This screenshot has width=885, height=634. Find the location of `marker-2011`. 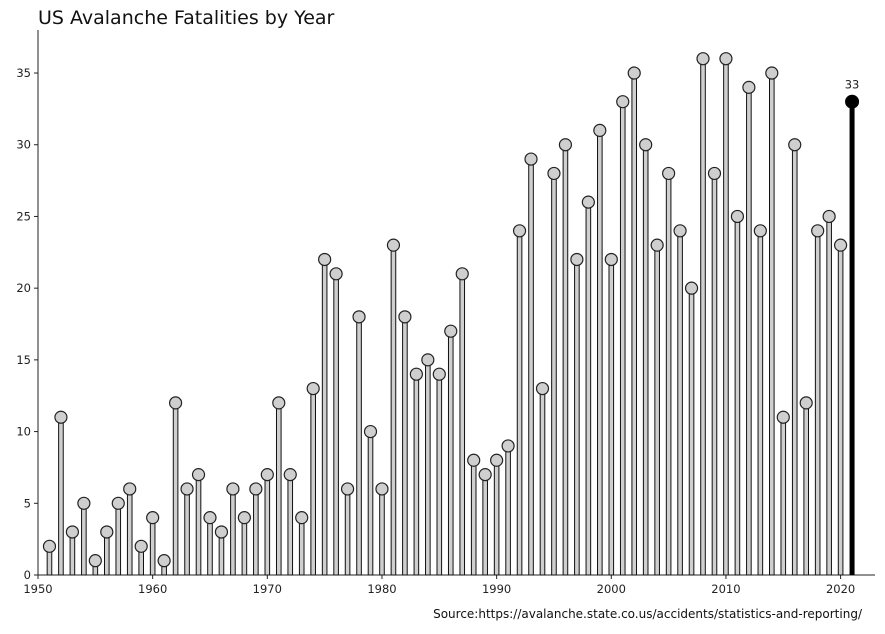

marker-2011 is located at coordinates (737, 216).